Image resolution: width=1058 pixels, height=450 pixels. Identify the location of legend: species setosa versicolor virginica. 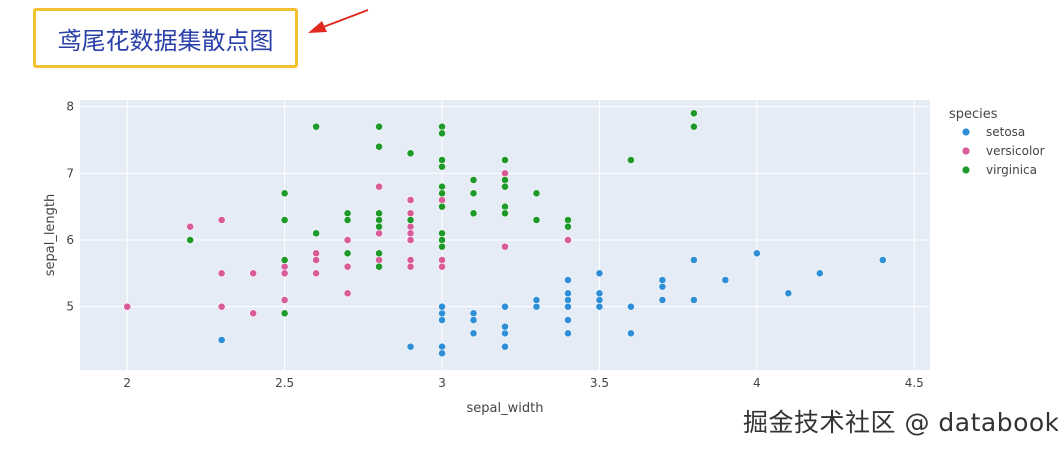
(997, 142).